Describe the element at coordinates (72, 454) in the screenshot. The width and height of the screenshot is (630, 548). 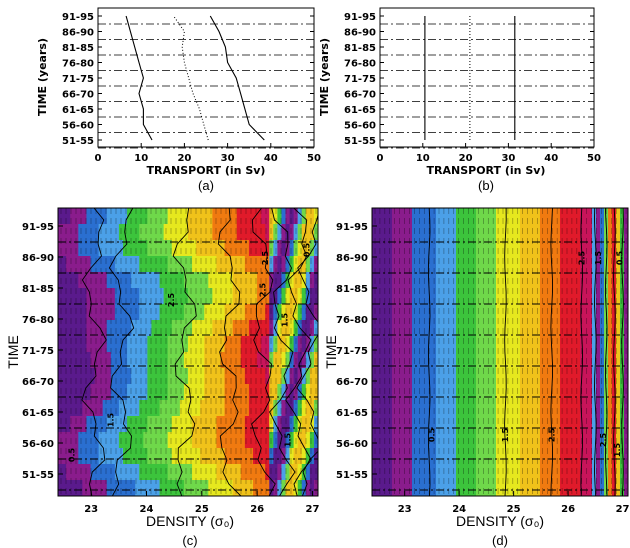
I see `contour-label: 0.5` at that location.